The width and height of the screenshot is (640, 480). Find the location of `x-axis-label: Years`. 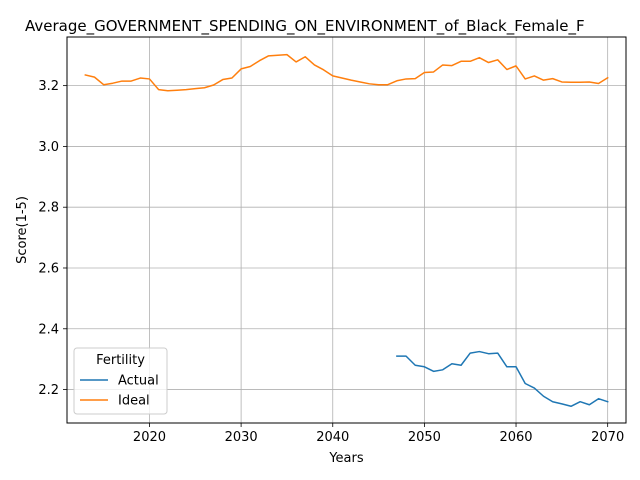

x-axis-label: Years is located at coordinates (346, 458).